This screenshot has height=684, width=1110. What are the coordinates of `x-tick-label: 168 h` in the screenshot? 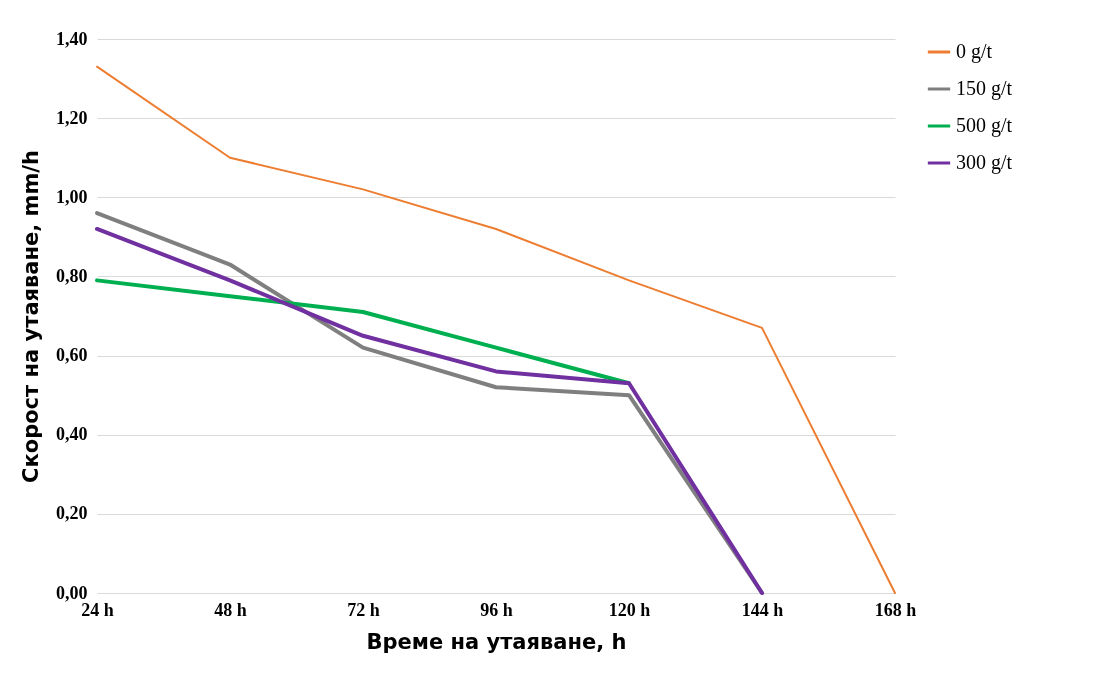 It's located at (895, 609).